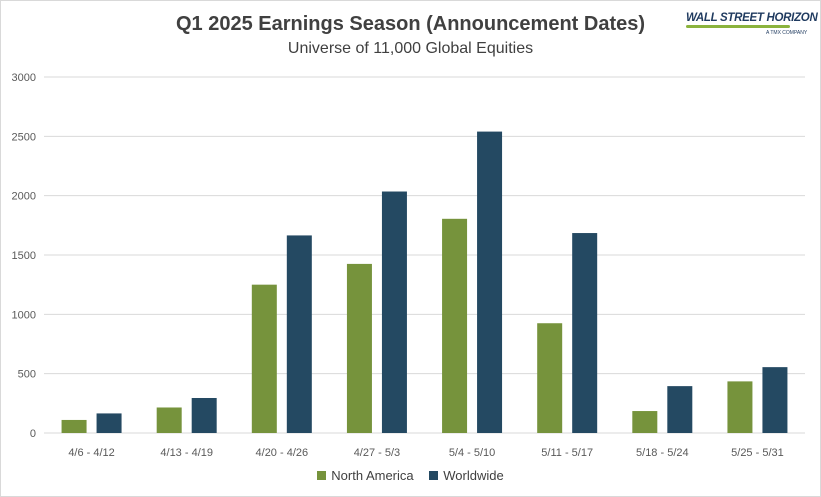 This screenshot has width=821, height=497. I want to click on x-tick-label: 5/11 - 5/17, so click(567, 453).